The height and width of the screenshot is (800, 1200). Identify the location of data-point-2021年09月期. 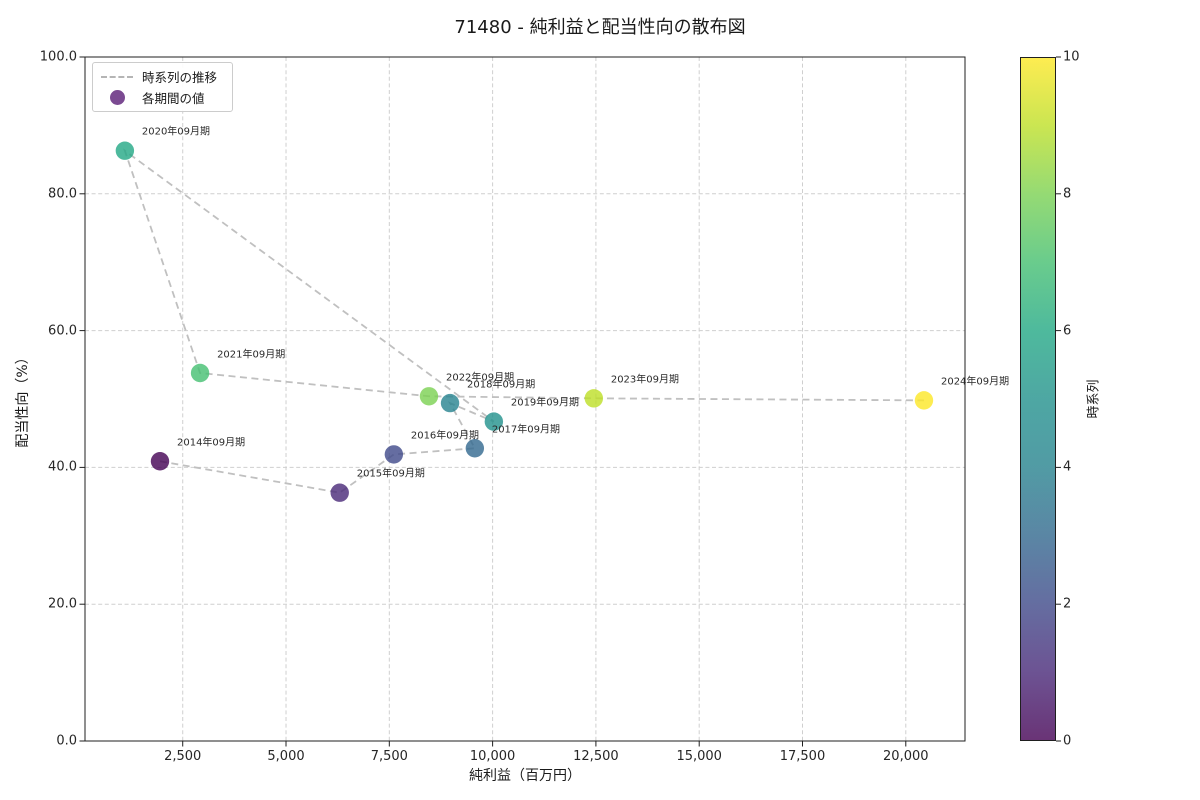
(200, 373).